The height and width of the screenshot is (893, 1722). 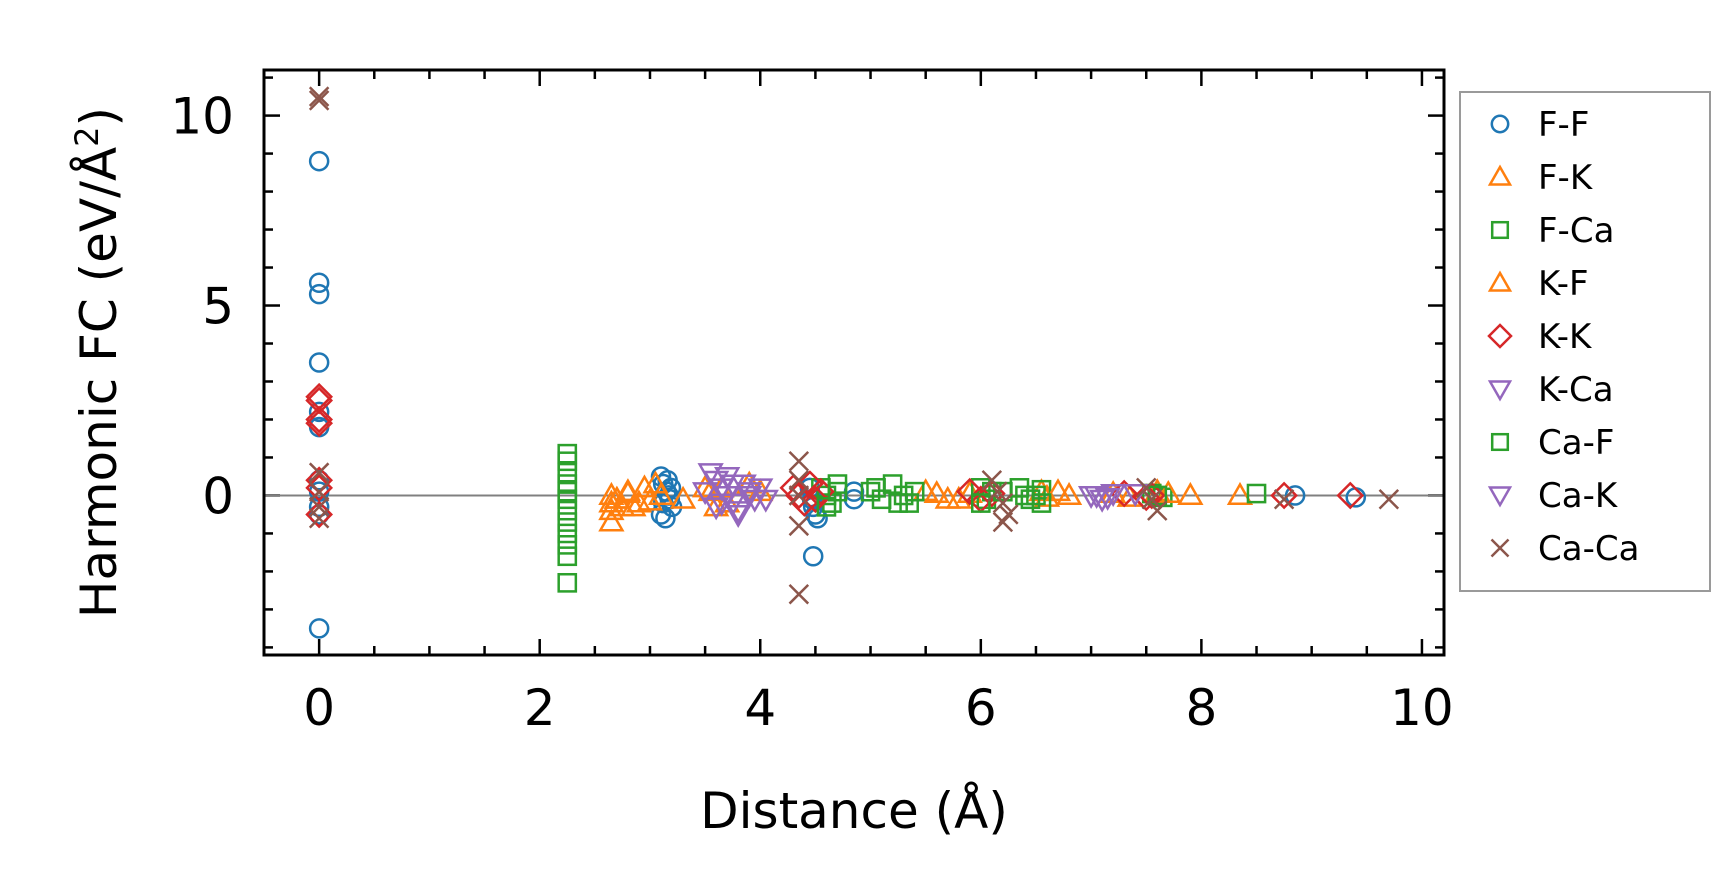 I want to click on legend-marker-f-ca, so click(x=1500, y=230).